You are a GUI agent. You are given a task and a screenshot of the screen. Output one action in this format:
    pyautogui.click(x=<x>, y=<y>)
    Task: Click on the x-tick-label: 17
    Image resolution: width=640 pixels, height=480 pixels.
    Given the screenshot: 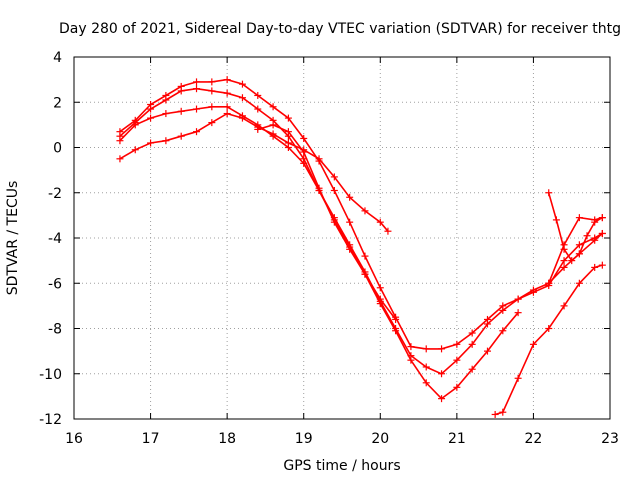 What is the action you would take?
    pyautogui.click(x=151, y=439)
    